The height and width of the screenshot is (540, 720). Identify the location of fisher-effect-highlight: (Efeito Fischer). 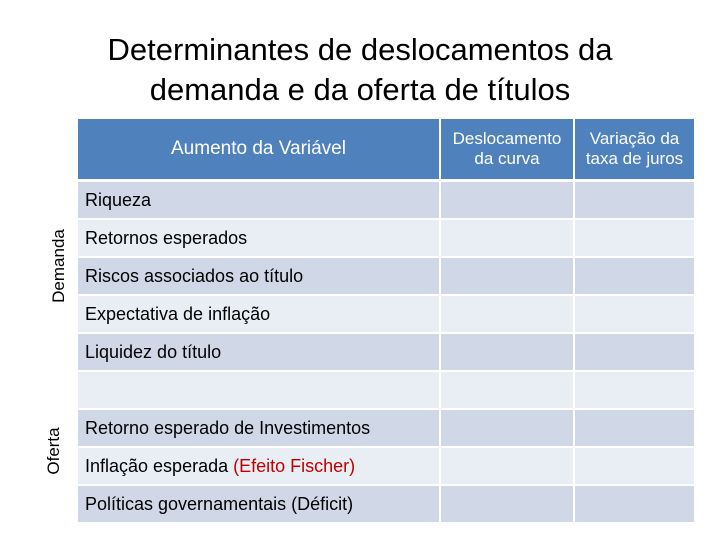
(294, 465).